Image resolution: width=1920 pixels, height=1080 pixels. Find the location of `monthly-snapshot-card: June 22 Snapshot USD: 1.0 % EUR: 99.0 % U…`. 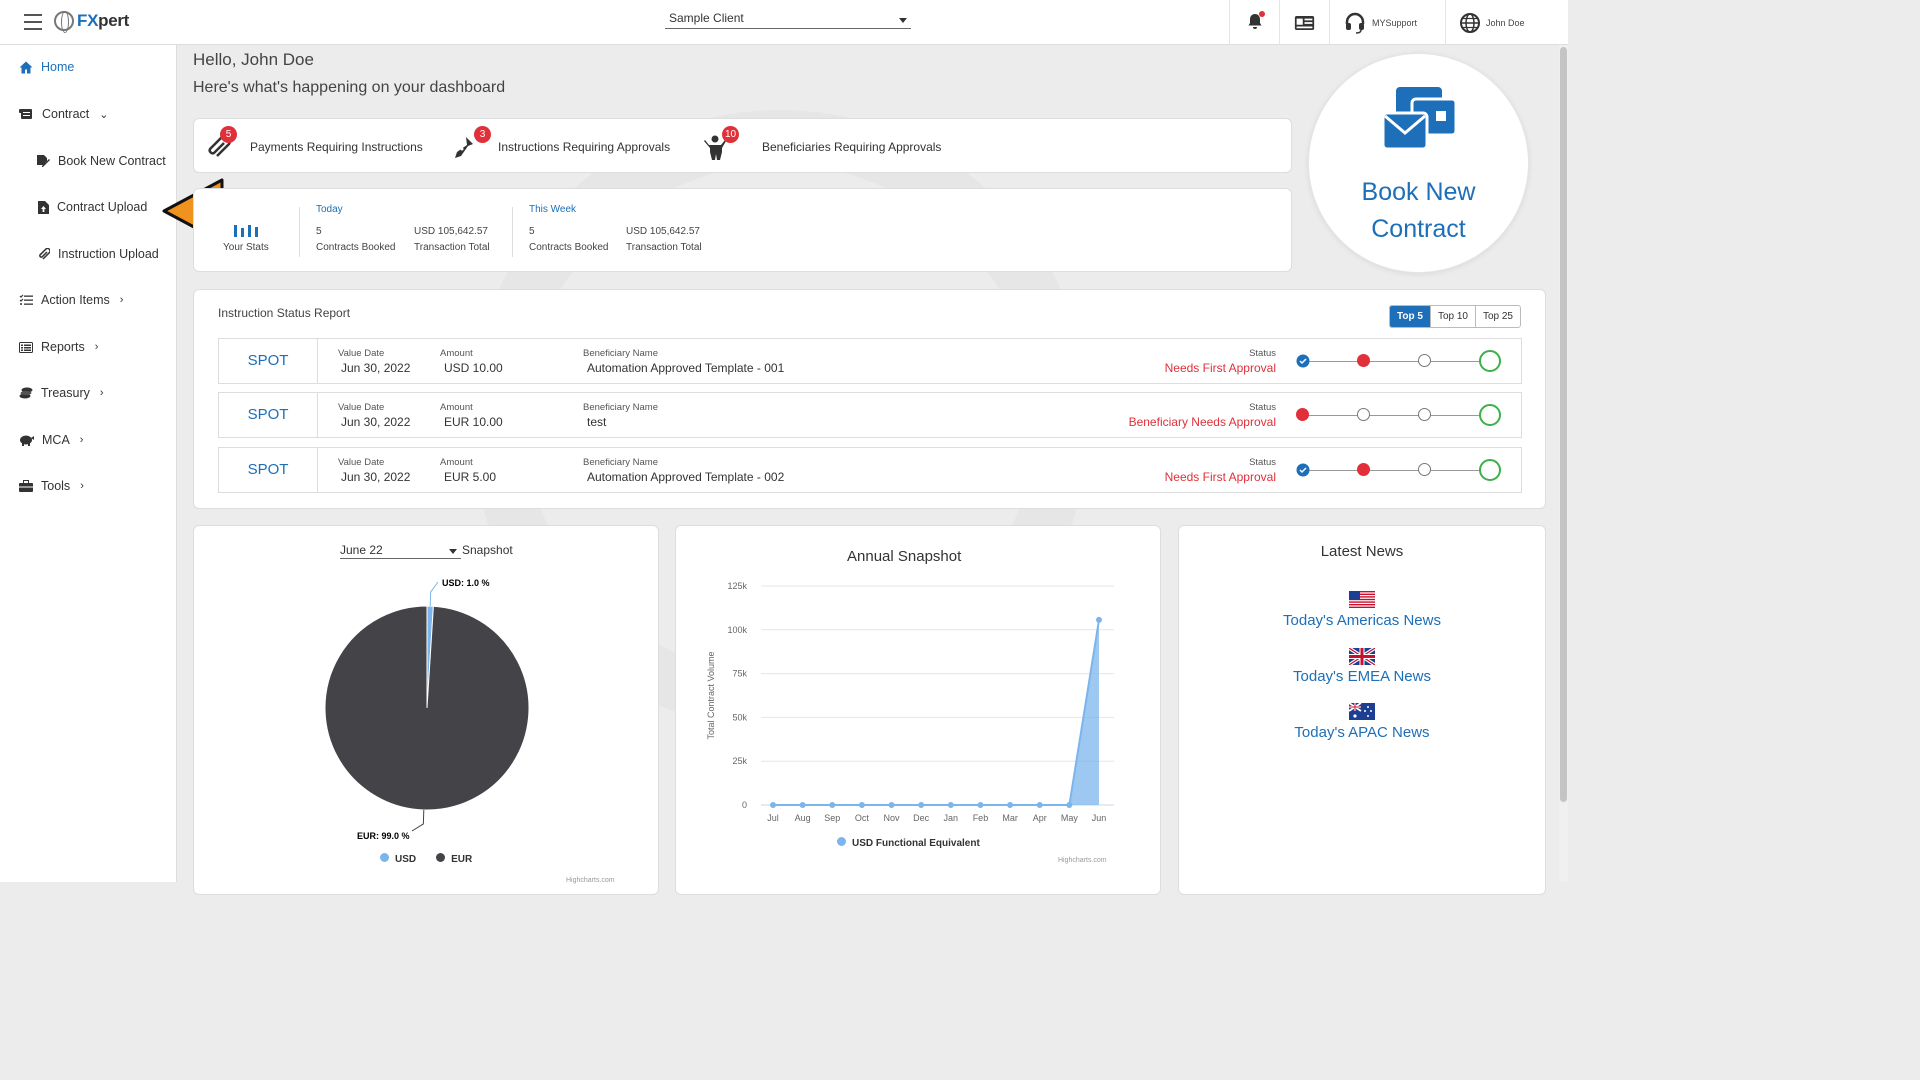

monthly-snapshot-card: June 22 Snapshot USD: 1.0 % EUR: 99.0 % U… is located at coordinates (426, 710).